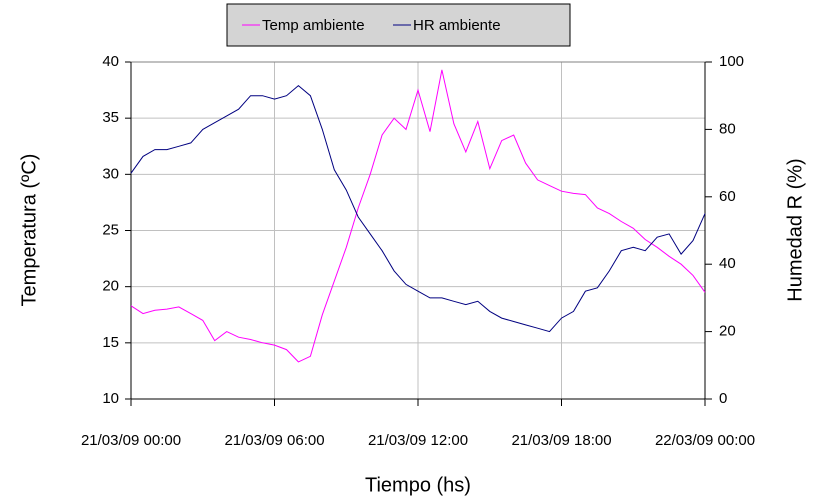  Describe the element at coordinates (29, 230) in the screenshot. I see `y-axis-title: Temperatura (ºC)` at that location.